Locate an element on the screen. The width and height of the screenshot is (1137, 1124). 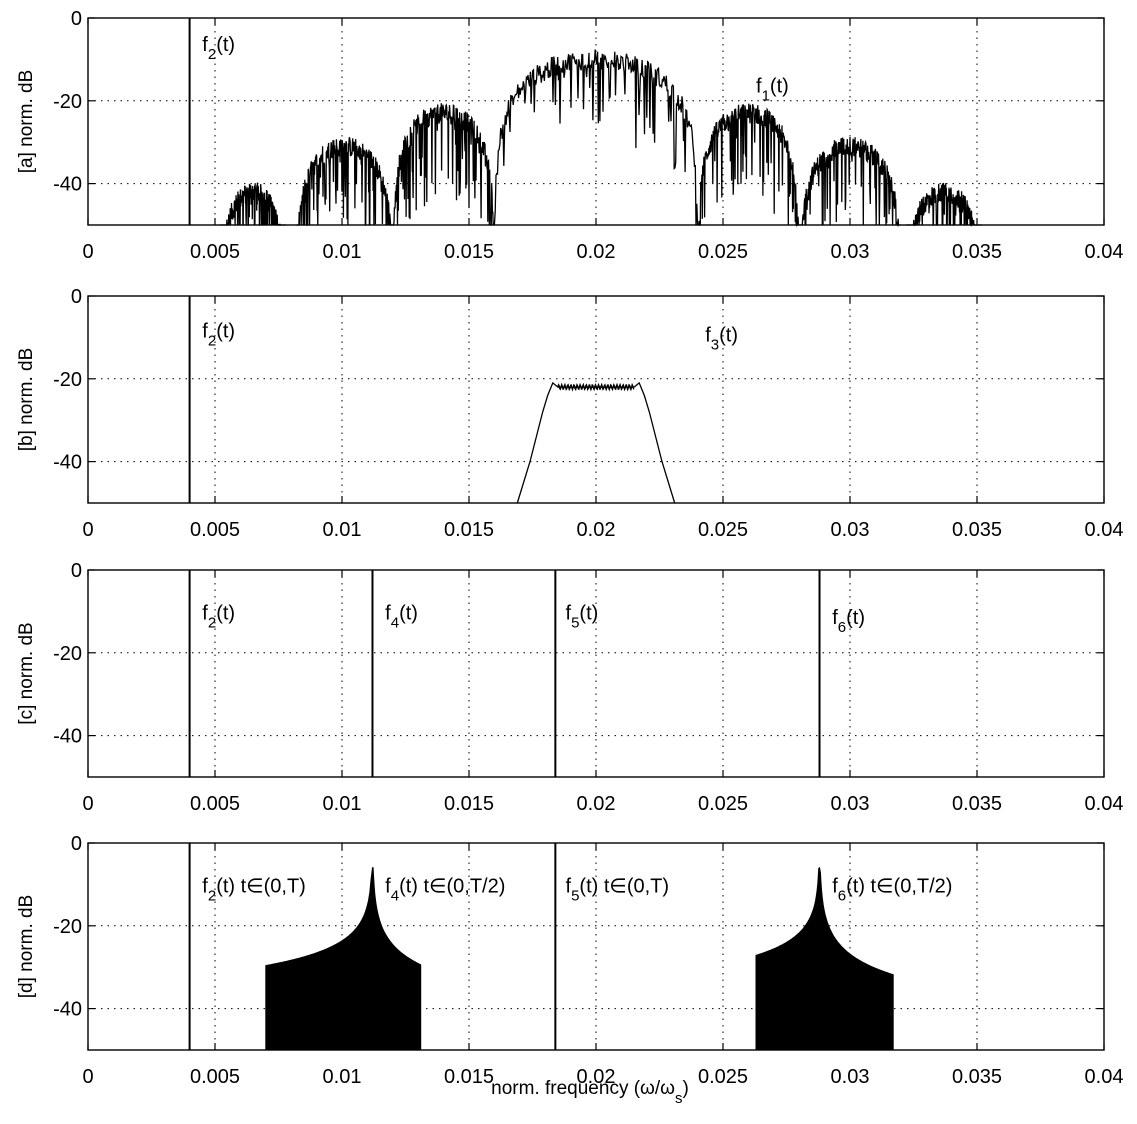
trace-annotation: f1(t) is located at coordinates (772, 90).